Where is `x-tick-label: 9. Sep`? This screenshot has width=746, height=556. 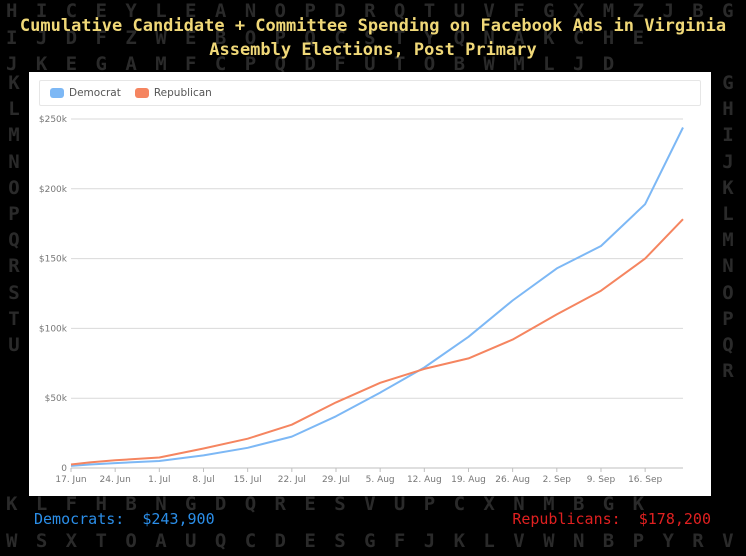
x-tick-label: 9. Sep is located at coordinates (601, 480).